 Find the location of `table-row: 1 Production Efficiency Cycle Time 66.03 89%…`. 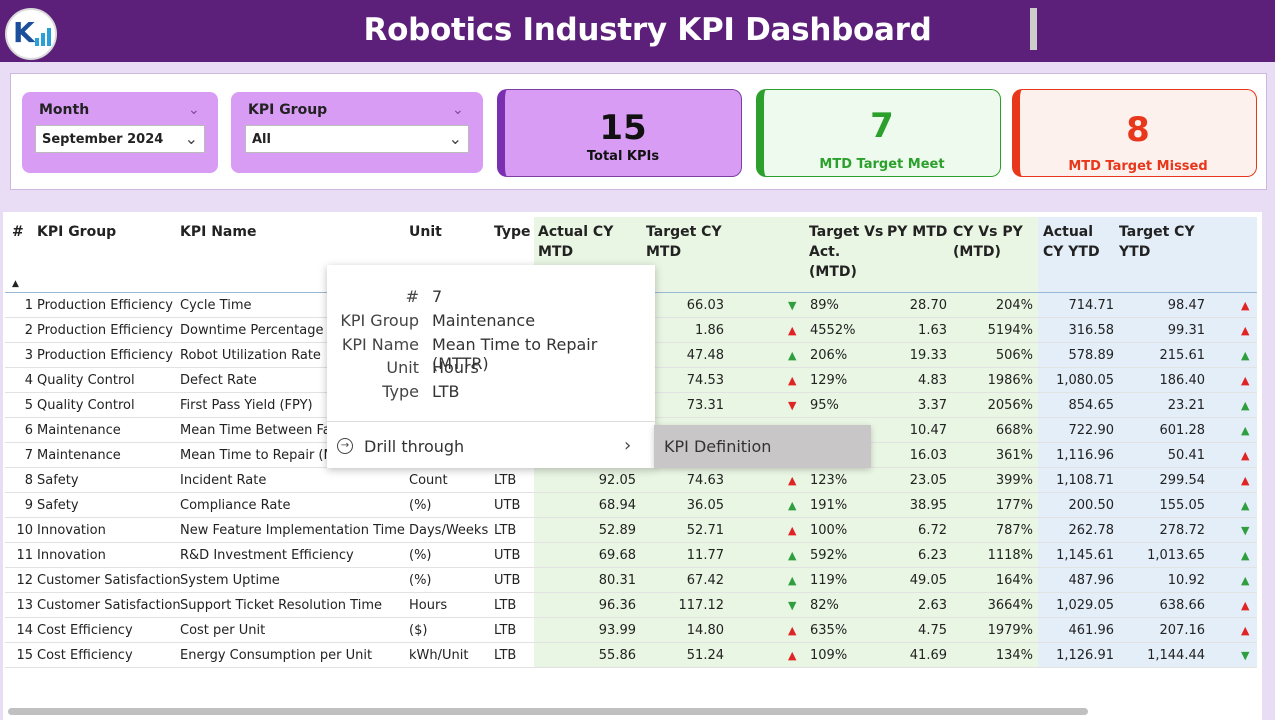

table-row: 1 Production Efficiency Cycle Time 66.03 89%… is located at coordinates (631, 305).